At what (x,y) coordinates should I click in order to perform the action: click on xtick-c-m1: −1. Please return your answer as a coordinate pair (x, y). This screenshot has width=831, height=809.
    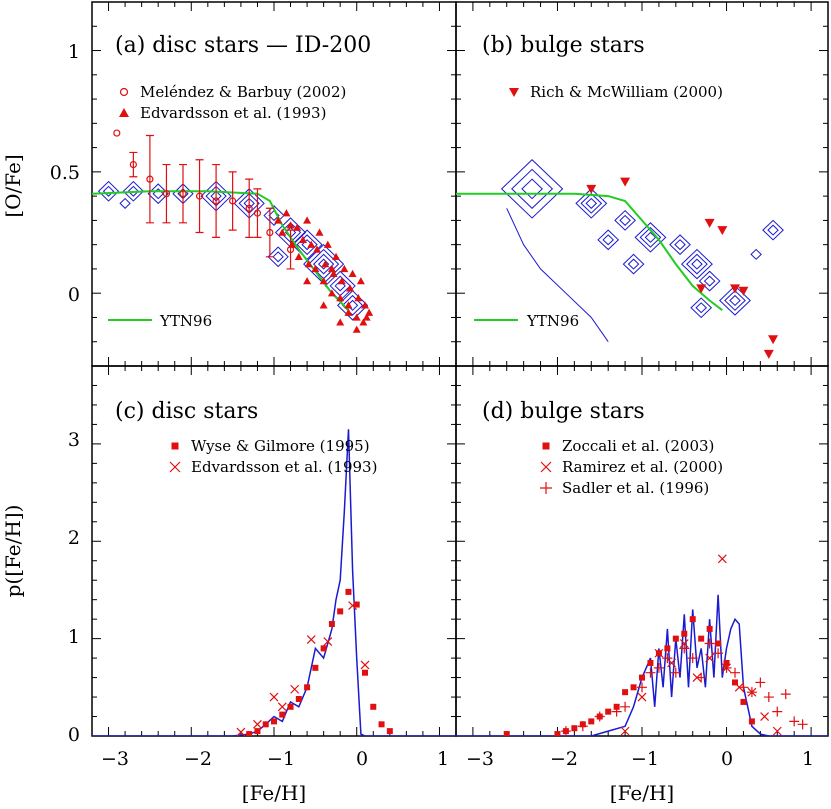
    Looking at the image, I should click on (281, 759).